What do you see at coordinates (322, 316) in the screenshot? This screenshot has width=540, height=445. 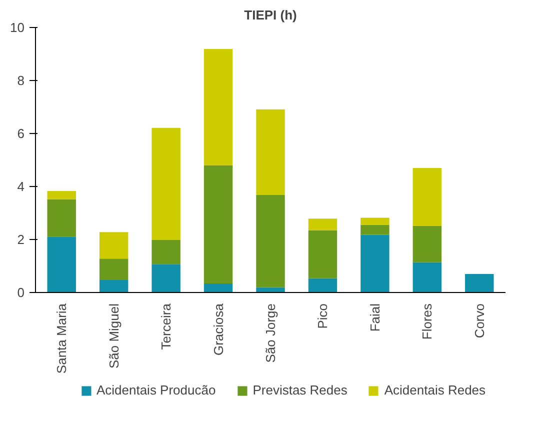 I see `x-tick-label: Pico` at bounding box center [322, 316].